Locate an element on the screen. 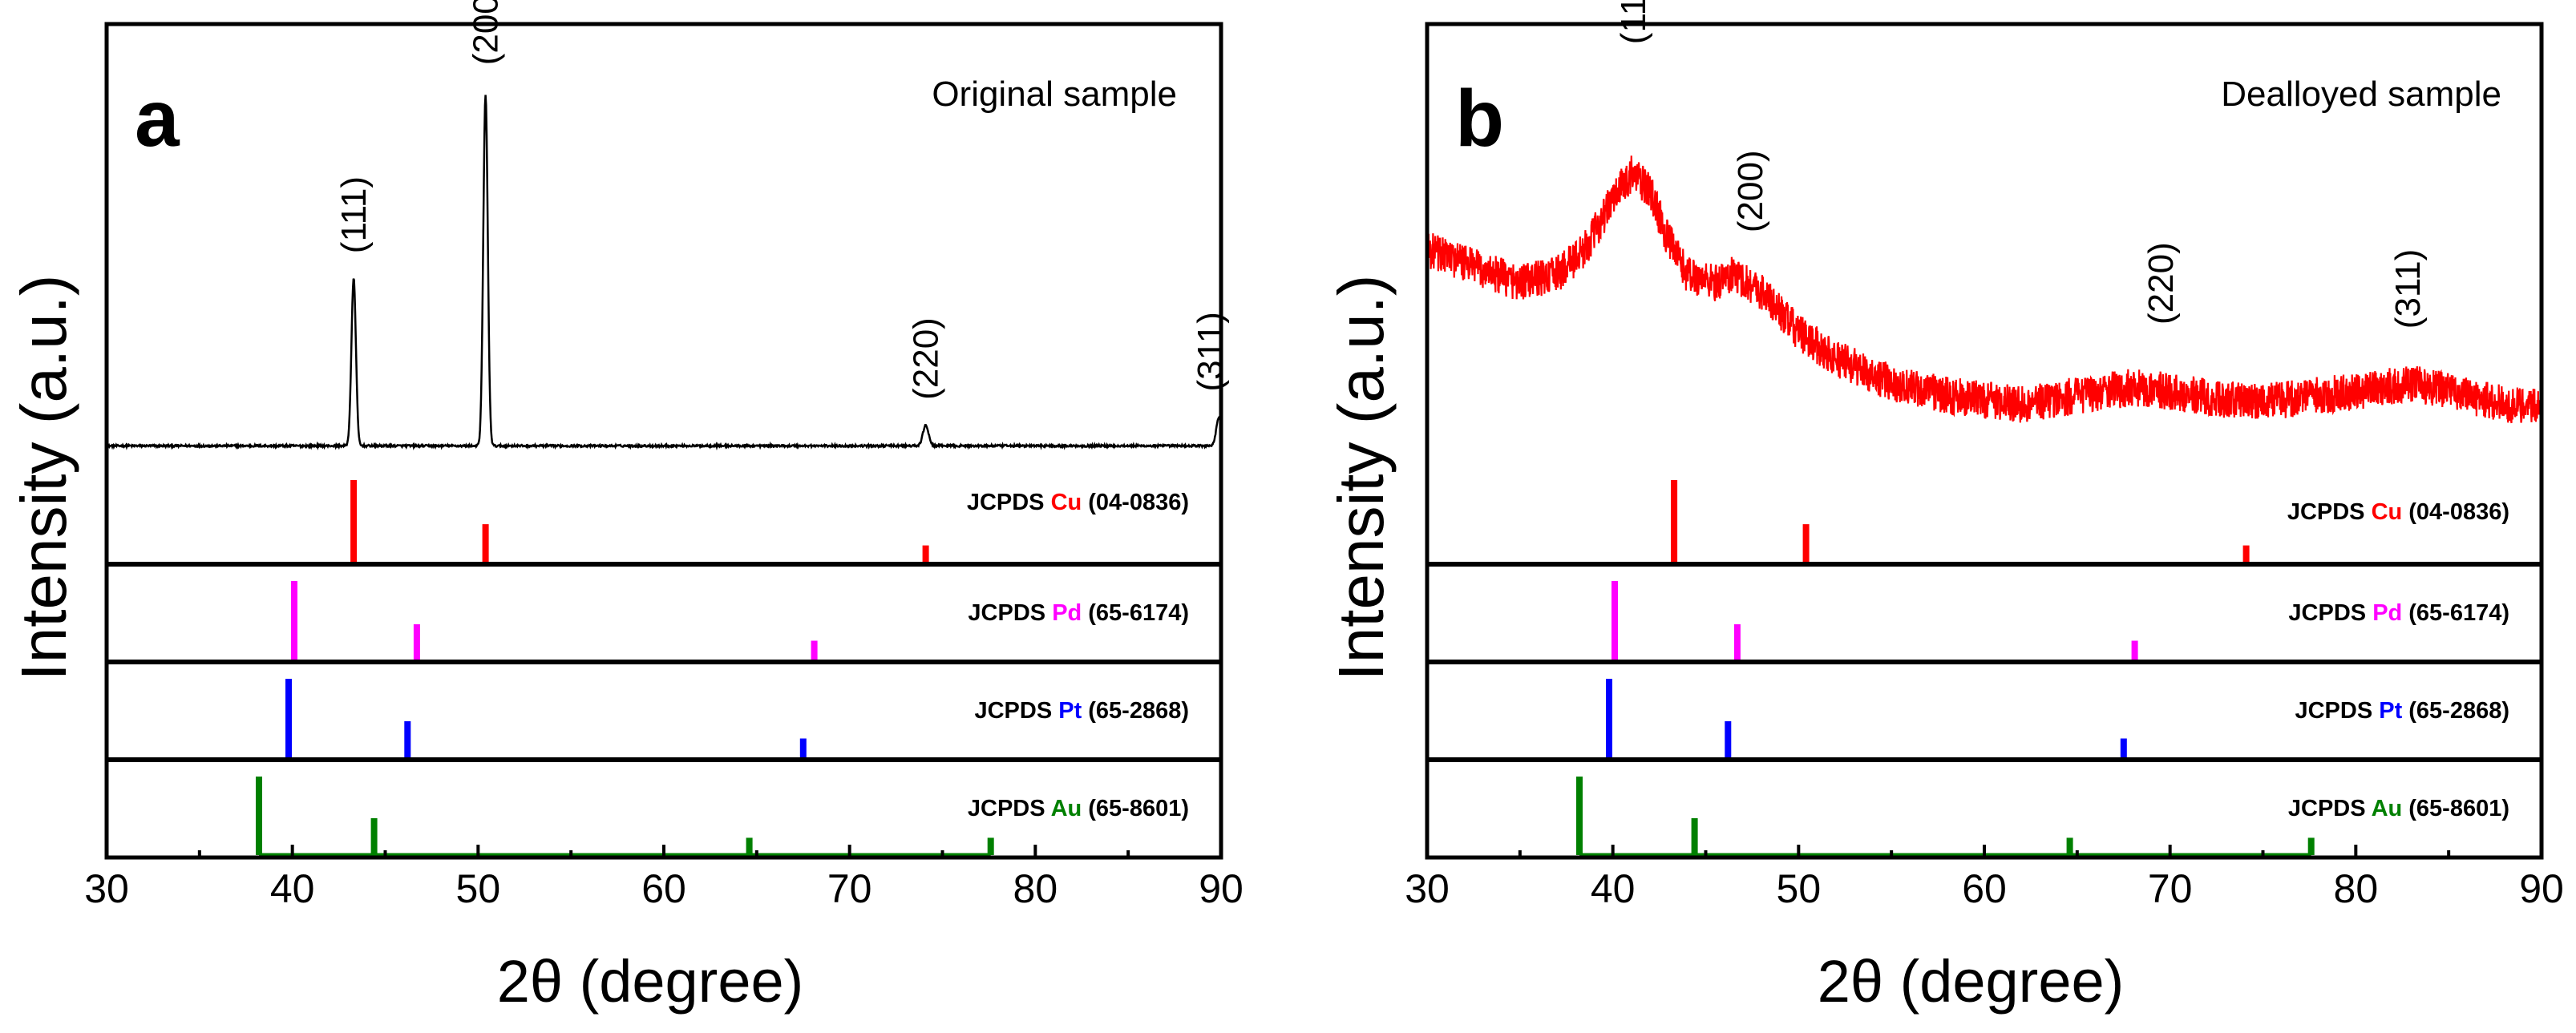 The width and height of the screenshot is (2576, 1033). panel-a-letter: a is located at coordinates (157, 118).